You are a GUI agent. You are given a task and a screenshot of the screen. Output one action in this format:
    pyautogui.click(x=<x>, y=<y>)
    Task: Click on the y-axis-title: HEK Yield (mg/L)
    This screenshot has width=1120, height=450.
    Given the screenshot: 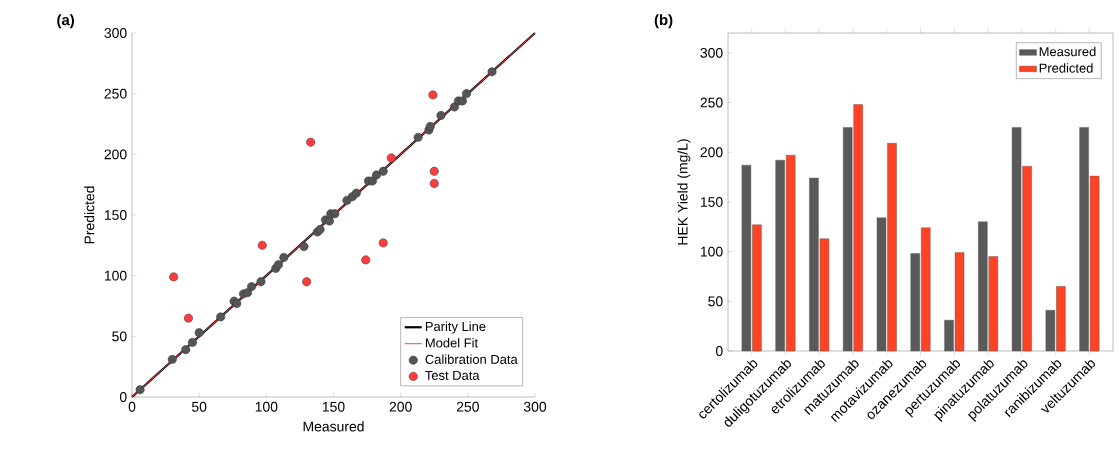 What is the action you would take?
    pyautogui.click(x=684, y=192)
    